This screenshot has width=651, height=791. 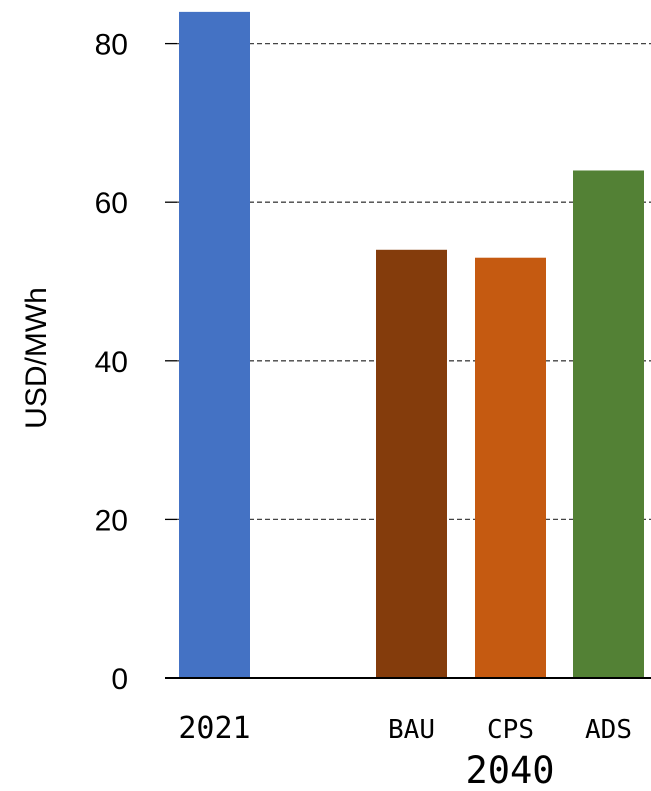 I want to click on y-tick-labels: 0 20 40 60 80, so click(x=111, y=362).